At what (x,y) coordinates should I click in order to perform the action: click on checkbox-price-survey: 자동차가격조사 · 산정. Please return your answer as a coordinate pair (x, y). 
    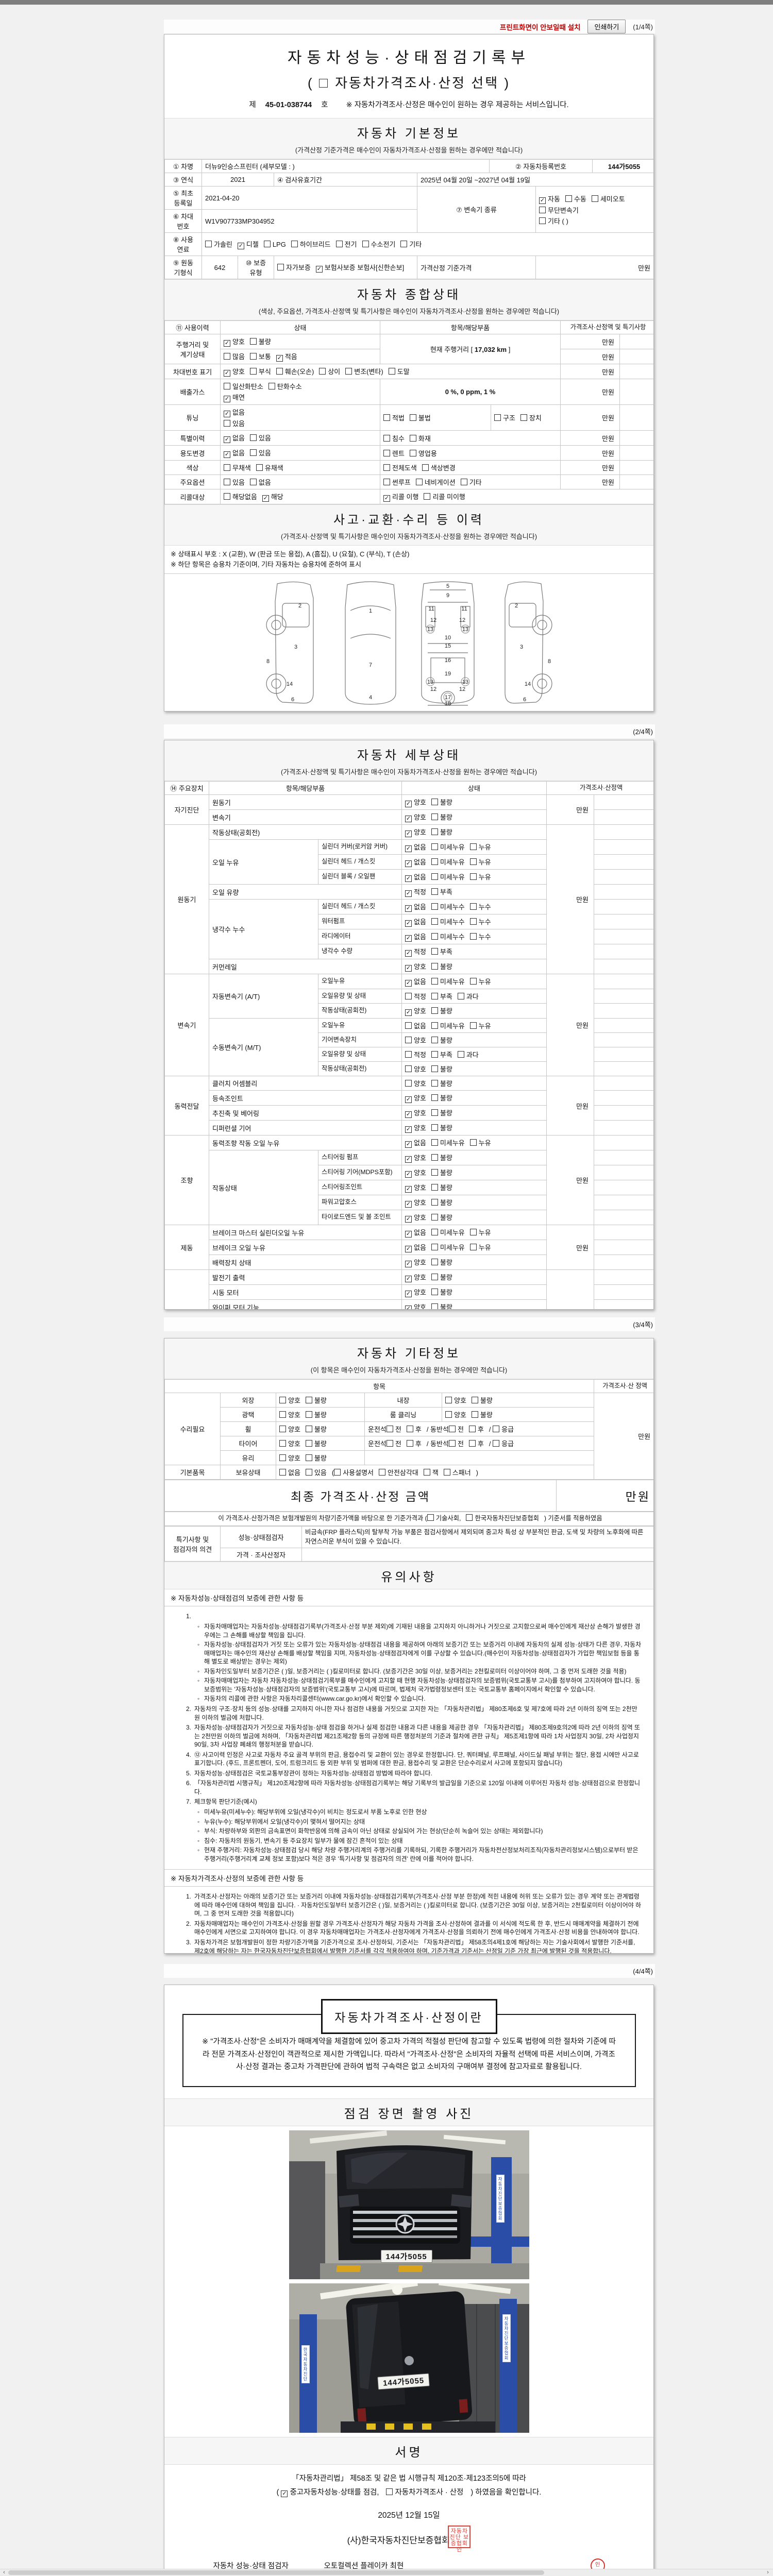
    Looking at the image, I should click on (424, 2491).